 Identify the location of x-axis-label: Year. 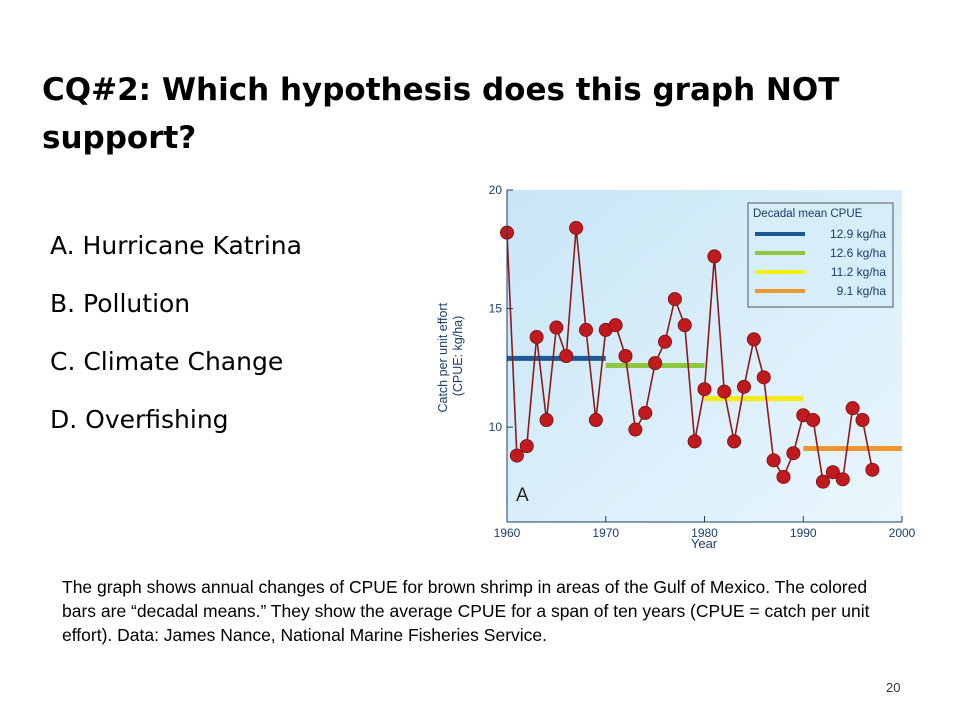
(704, 543).